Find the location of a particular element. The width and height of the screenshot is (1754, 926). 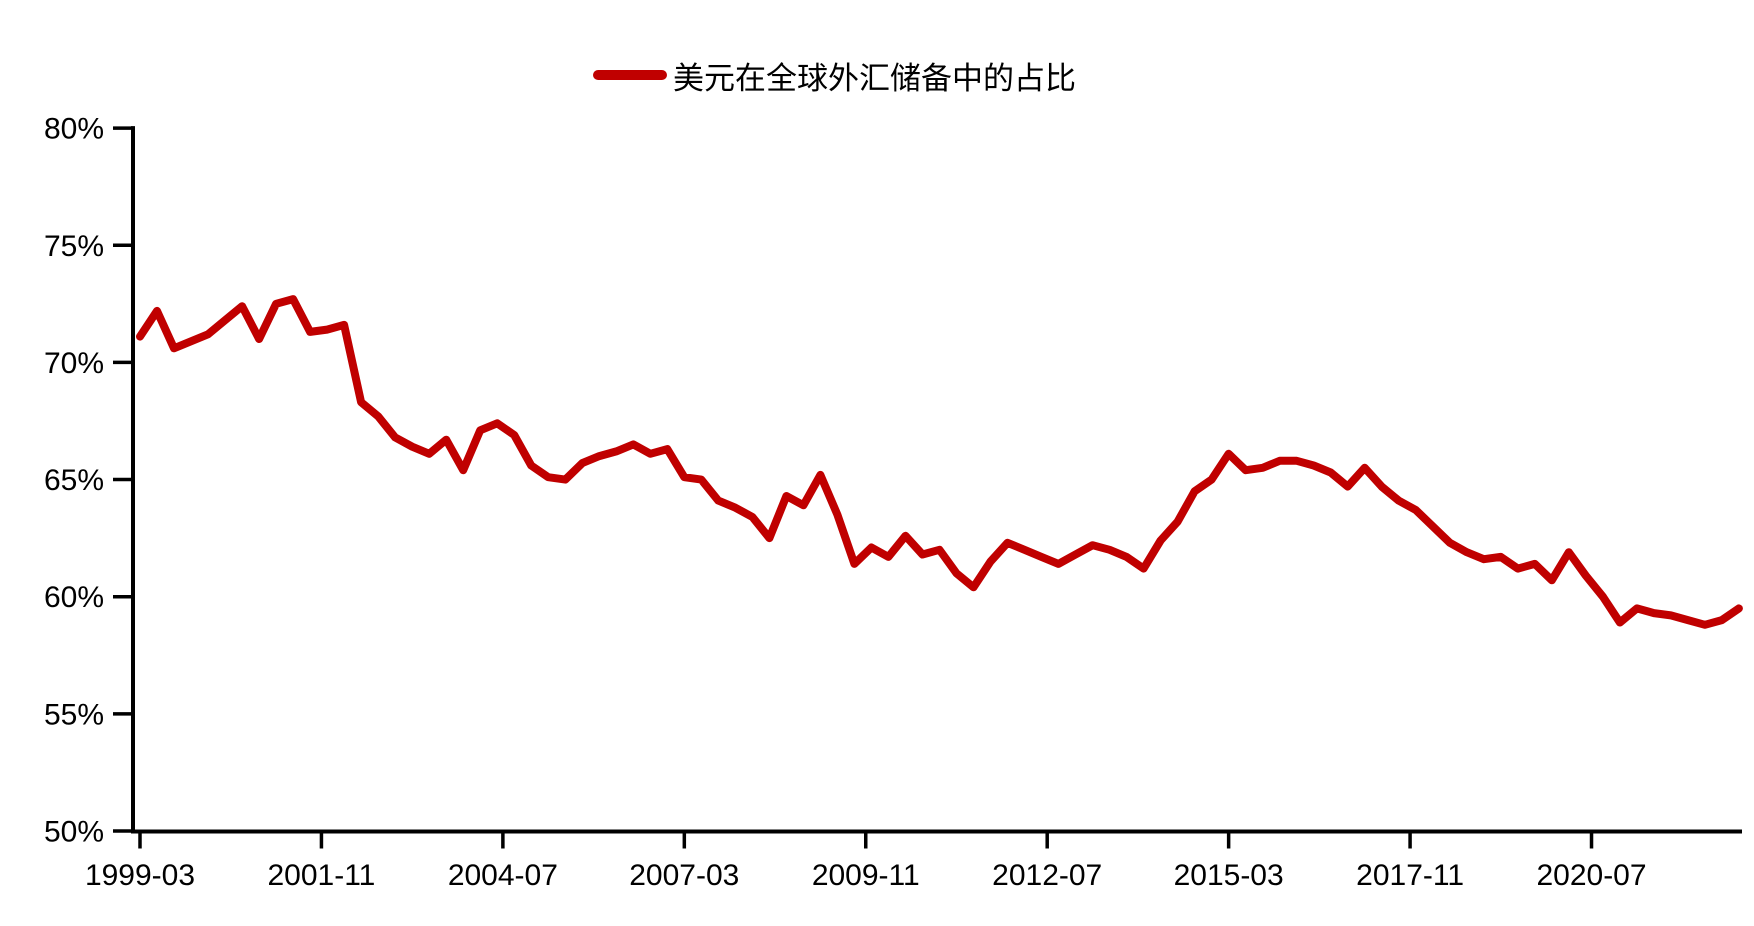

y-tick-label: 65% is located at coordinates (74, 480).